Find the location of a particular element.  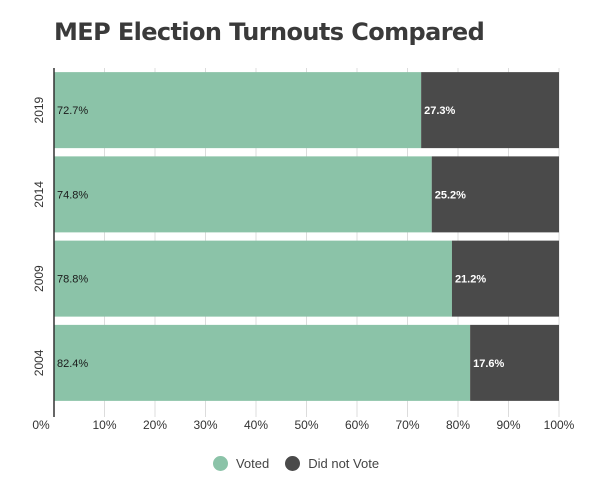

data-label: 72.7% is located at coordinates (72, 111).